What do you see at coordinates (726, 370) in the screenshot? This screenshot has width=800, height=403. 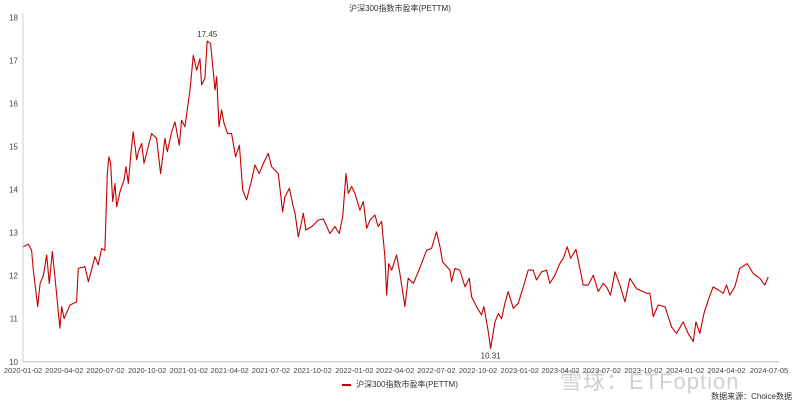 I see `x-tick-label: 2024-04-02` at bounding box center [726, 370].